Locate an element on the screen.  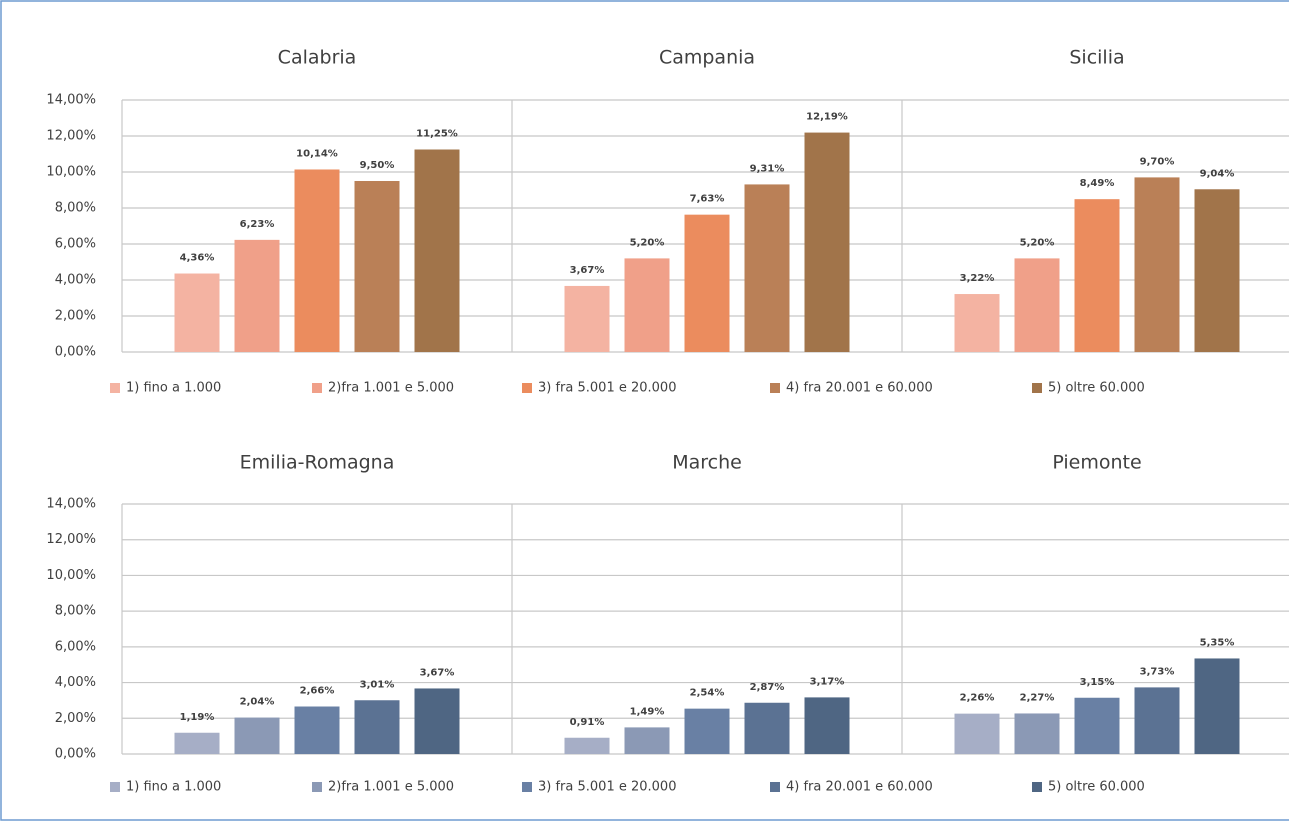
panel-title: Piemonte is located at coordinates (1096, 463).